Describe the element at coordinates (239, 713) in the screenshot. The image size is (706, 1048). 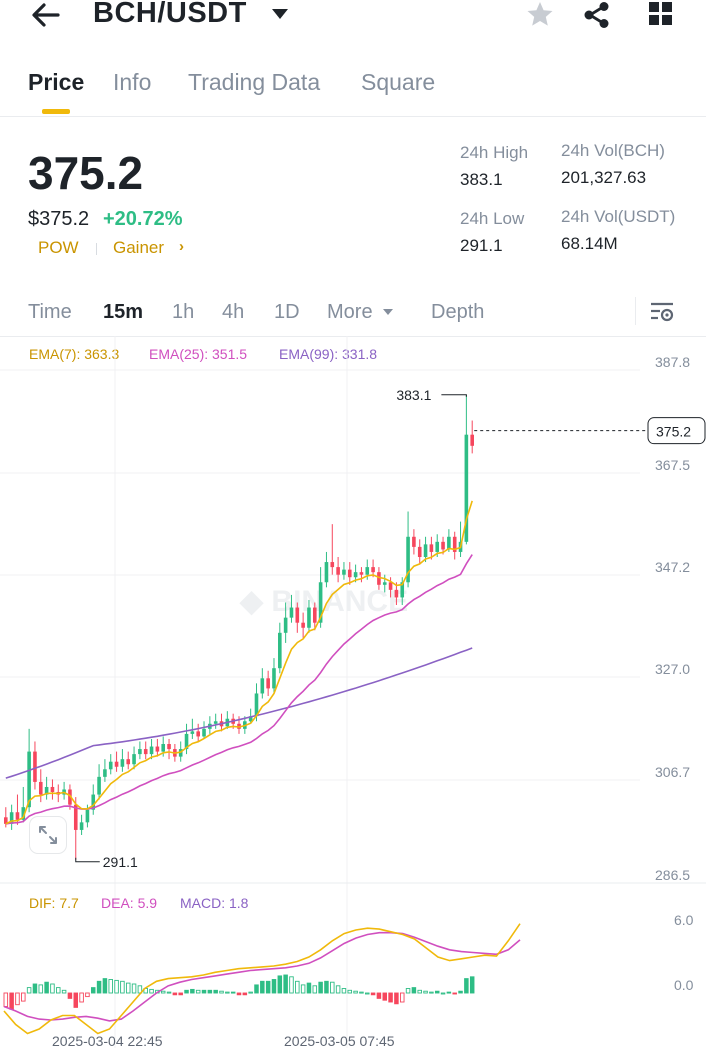
I see `ema99-line` at that location.